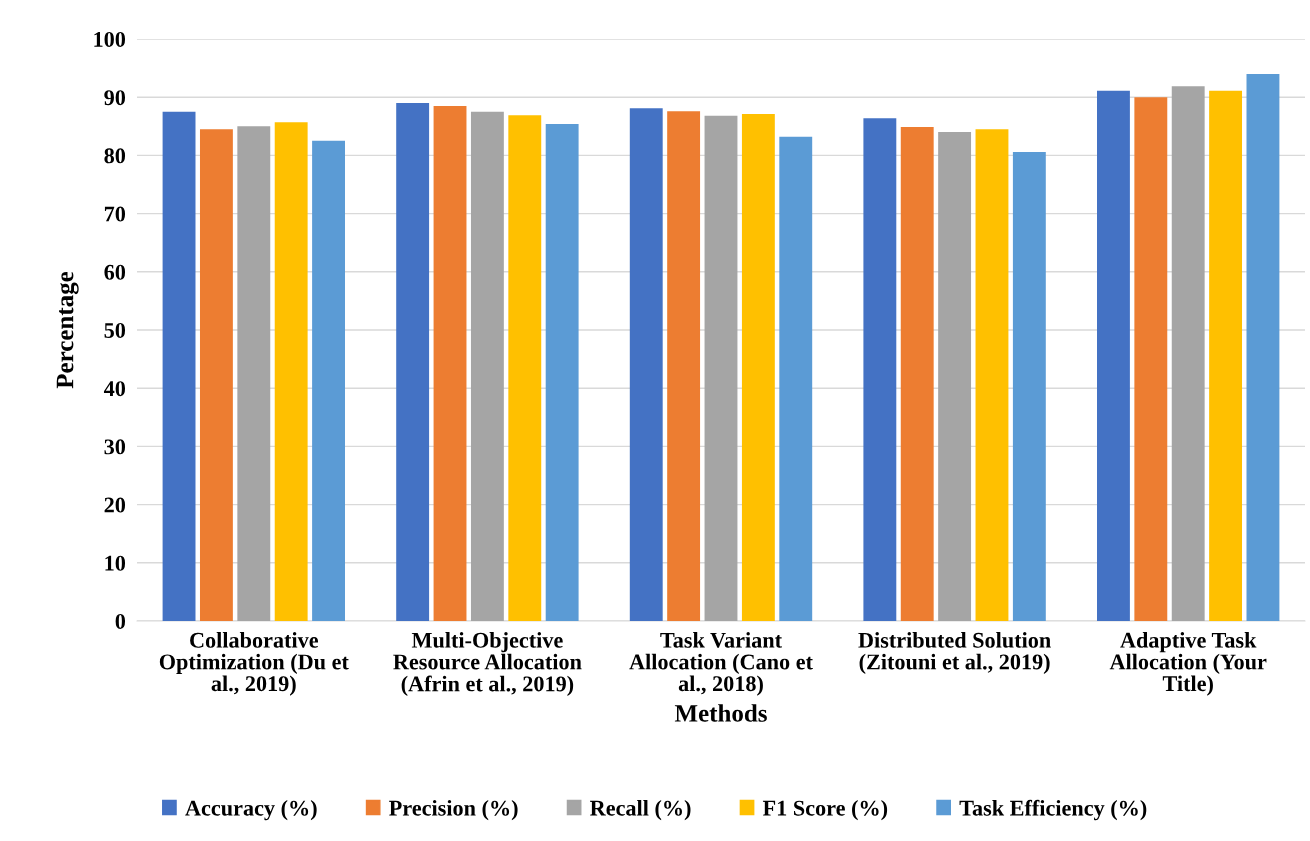 This screenshot has width=1310, height=841. What do you see at coordinates (115, 330) in the screenshot?
I see `y-tick-label: 50` at bounding box center [115, 330].